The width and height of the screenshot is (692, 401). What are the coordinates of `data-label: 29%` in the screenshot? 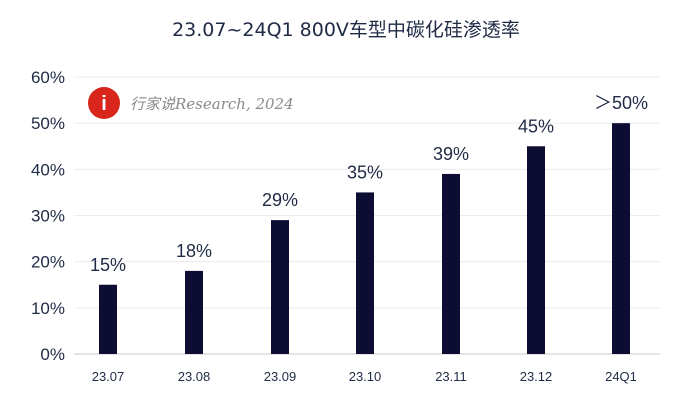 It's located at (280, 200).